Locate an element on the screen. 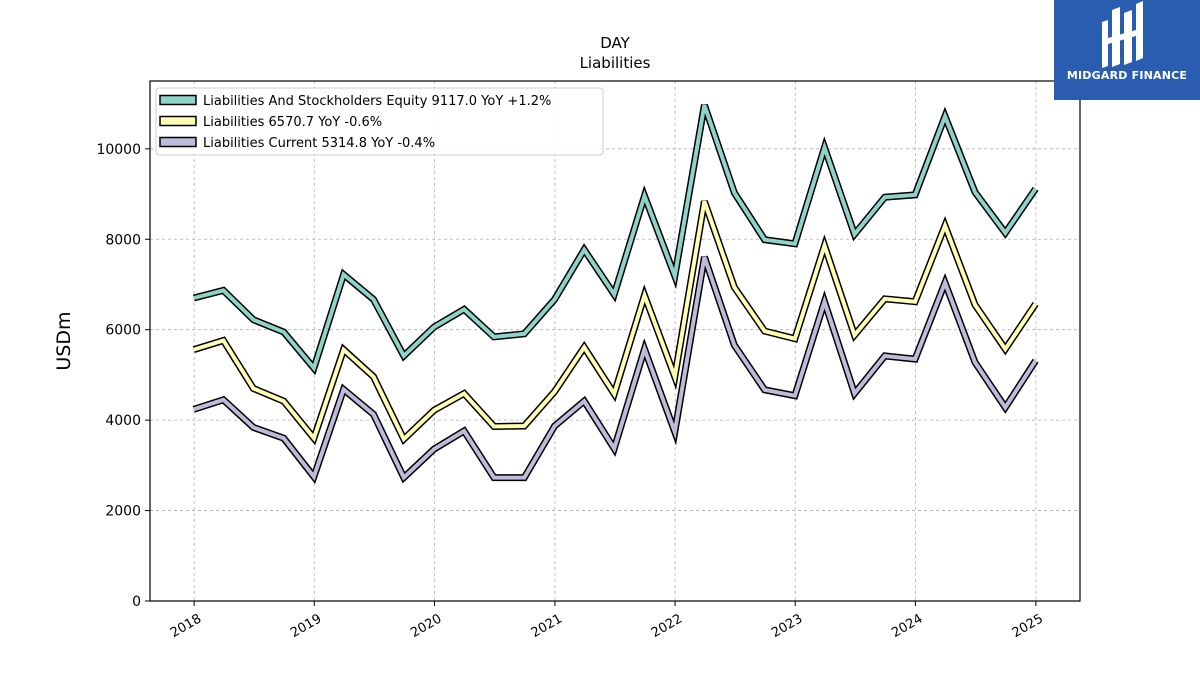  y-tick-label: 2000 is located at coordinates (123, 512).